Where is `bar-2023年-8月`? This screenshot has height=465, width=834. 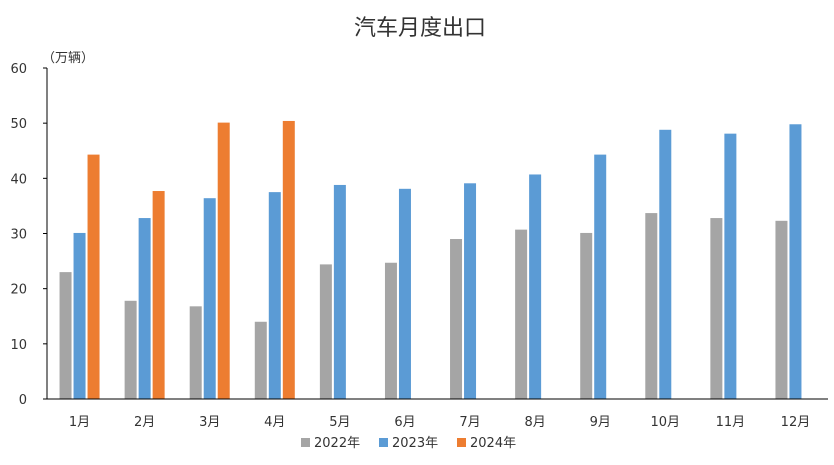
bar-2023年-8月 is located at coordinates (535, 286).